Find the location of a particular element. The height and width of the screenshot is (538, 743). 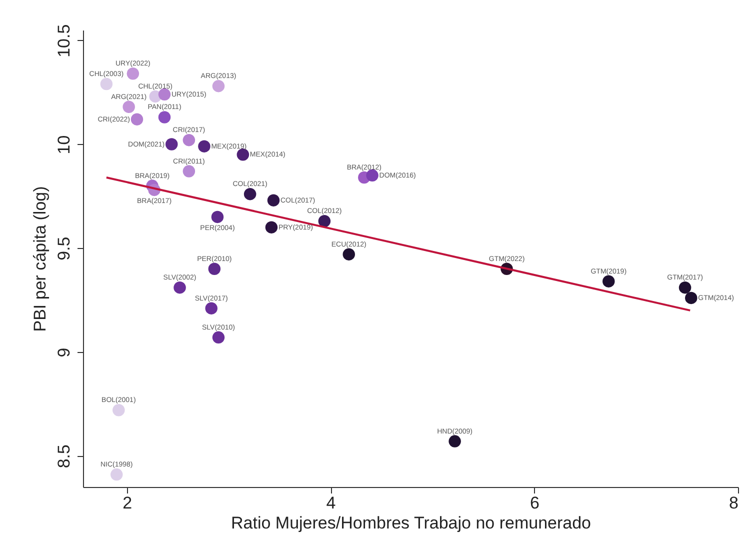

x-tick-label: 4 is located at coordinates (331, 503).